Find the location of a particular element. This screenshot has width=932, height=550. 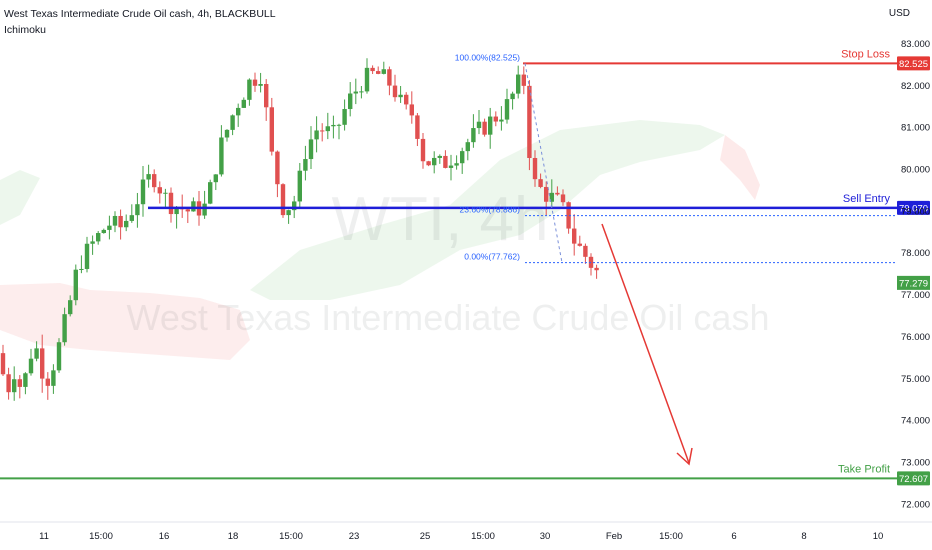

x-tick-label: 25 is located at coordinates (425, 536).